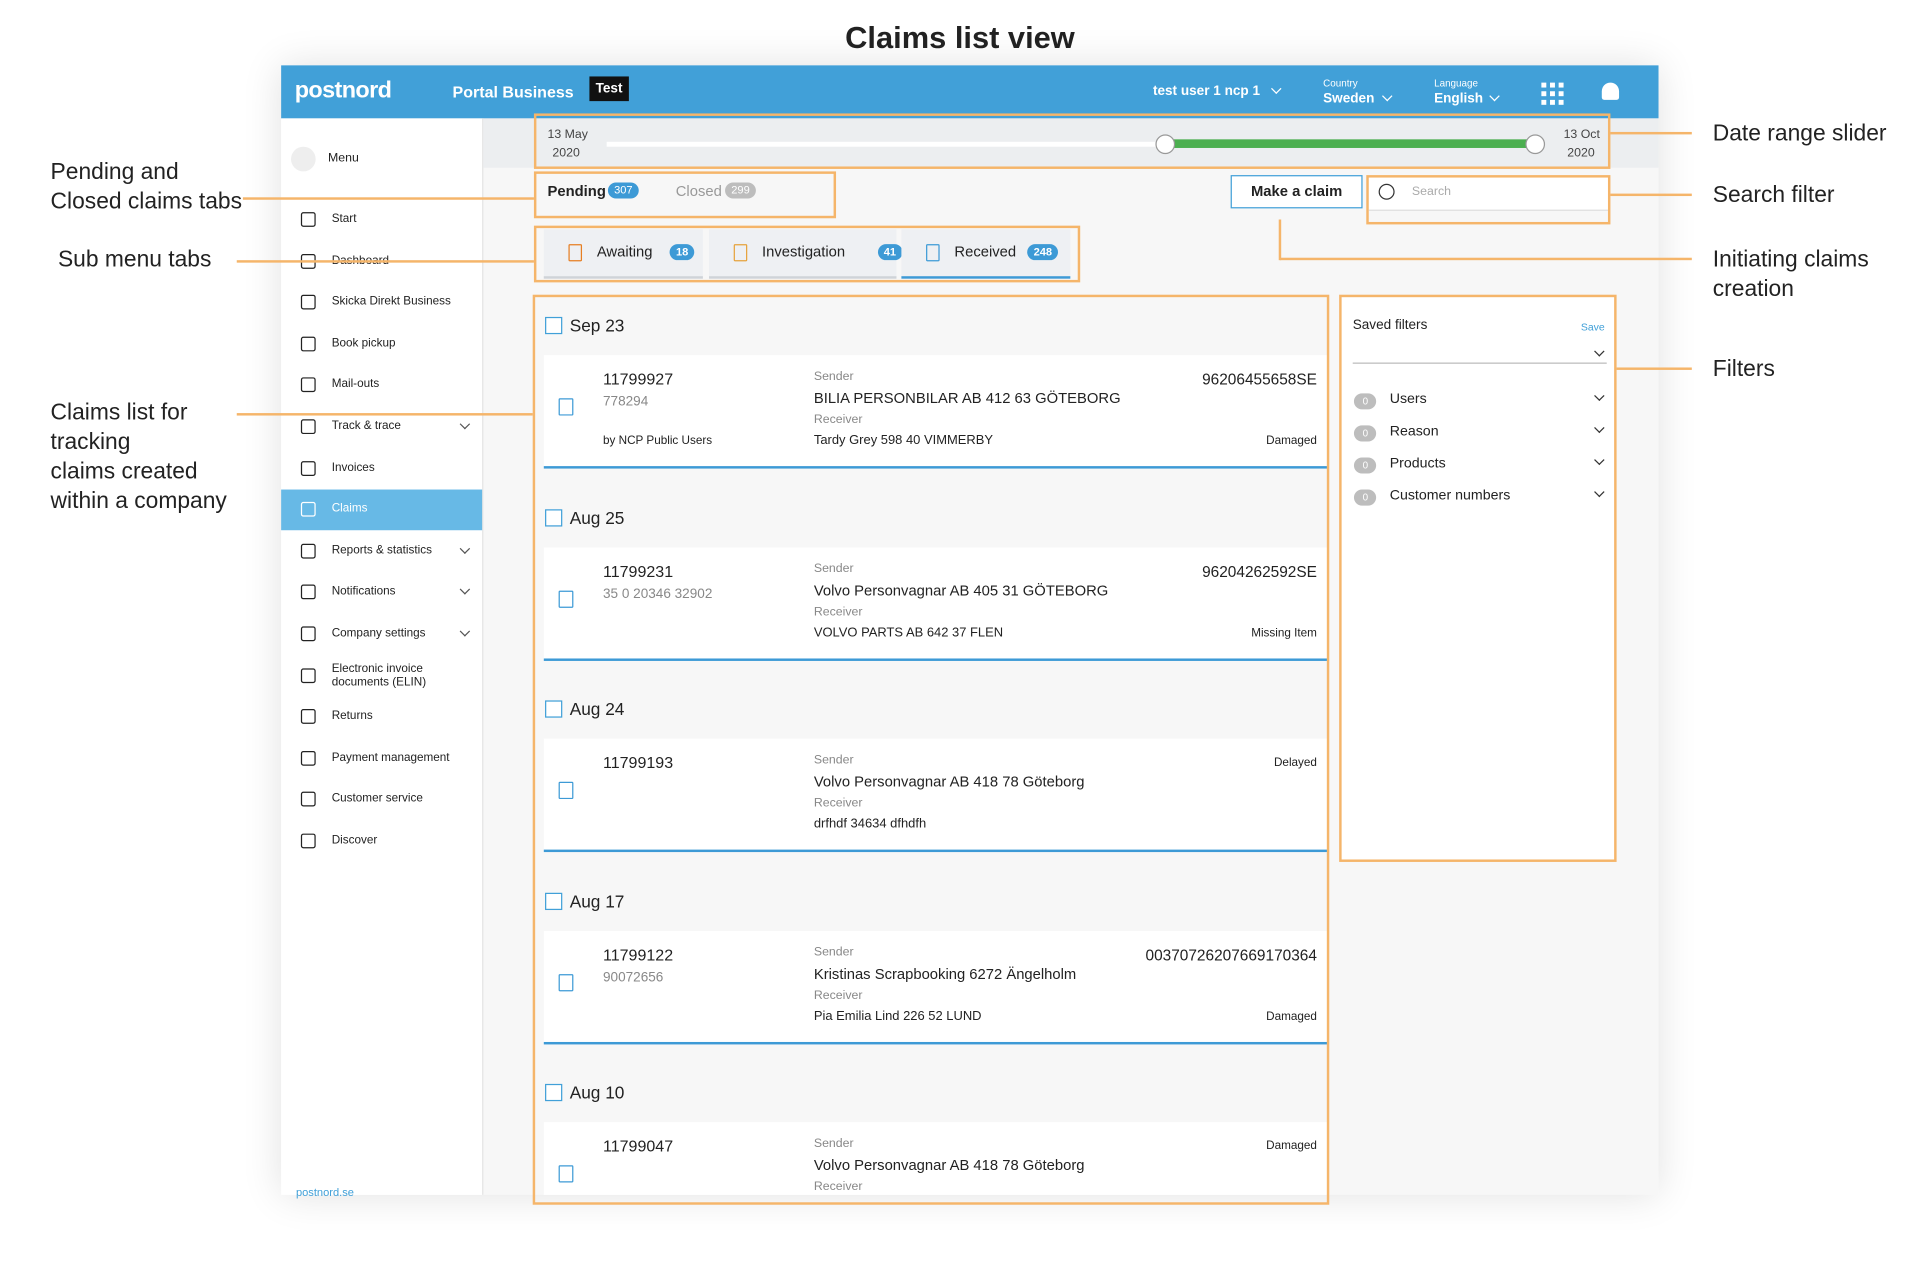  Describe the element at coordinates (1414, 431) in the screenshot. I see `filter-label: Reason` at that location.